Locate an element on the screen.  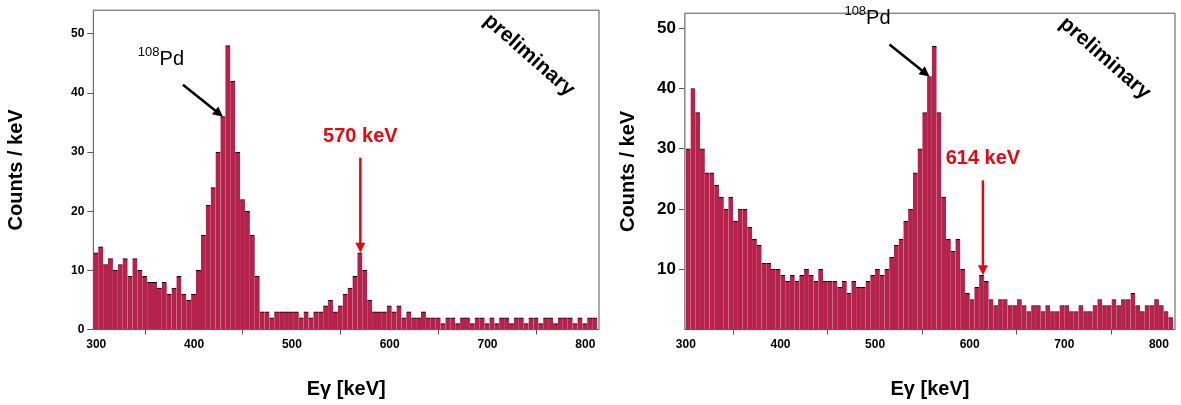
y-tick-label: 0 is located at coordinates (81, 328).